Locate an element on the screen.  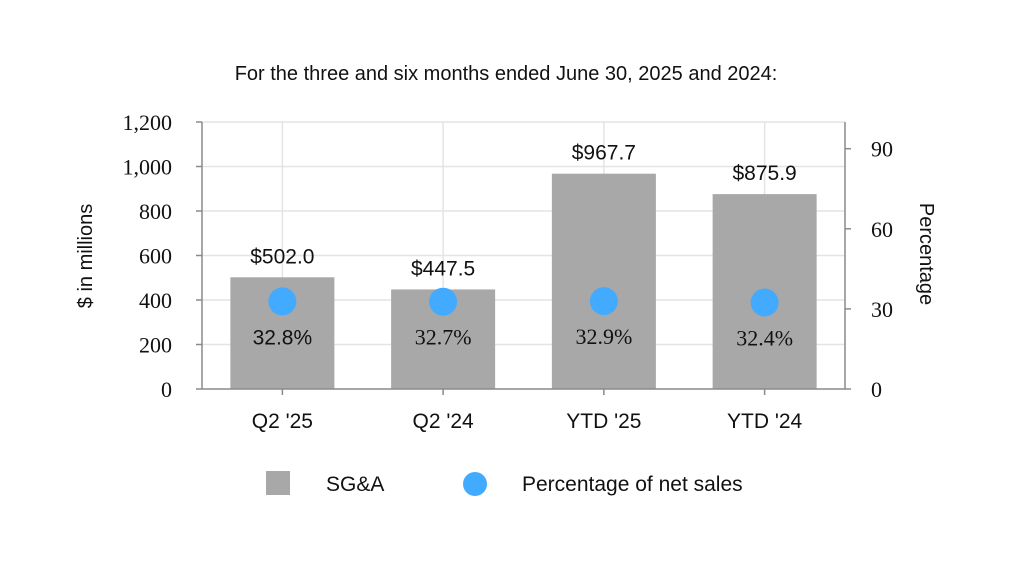
y2-tick-label: 0 is located at coordinates (876, 389).